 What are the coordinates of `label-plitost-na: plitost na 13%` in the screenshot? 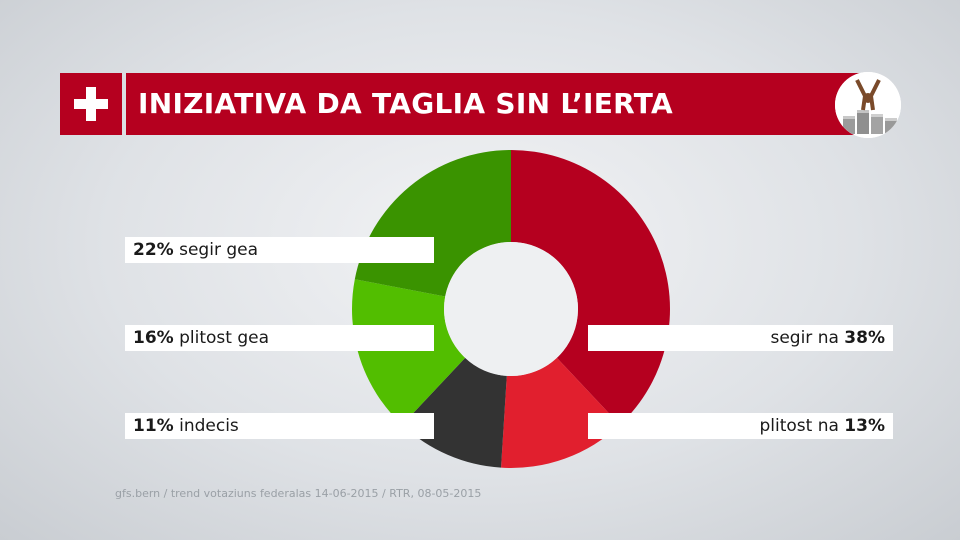 It's located at (740, 426).